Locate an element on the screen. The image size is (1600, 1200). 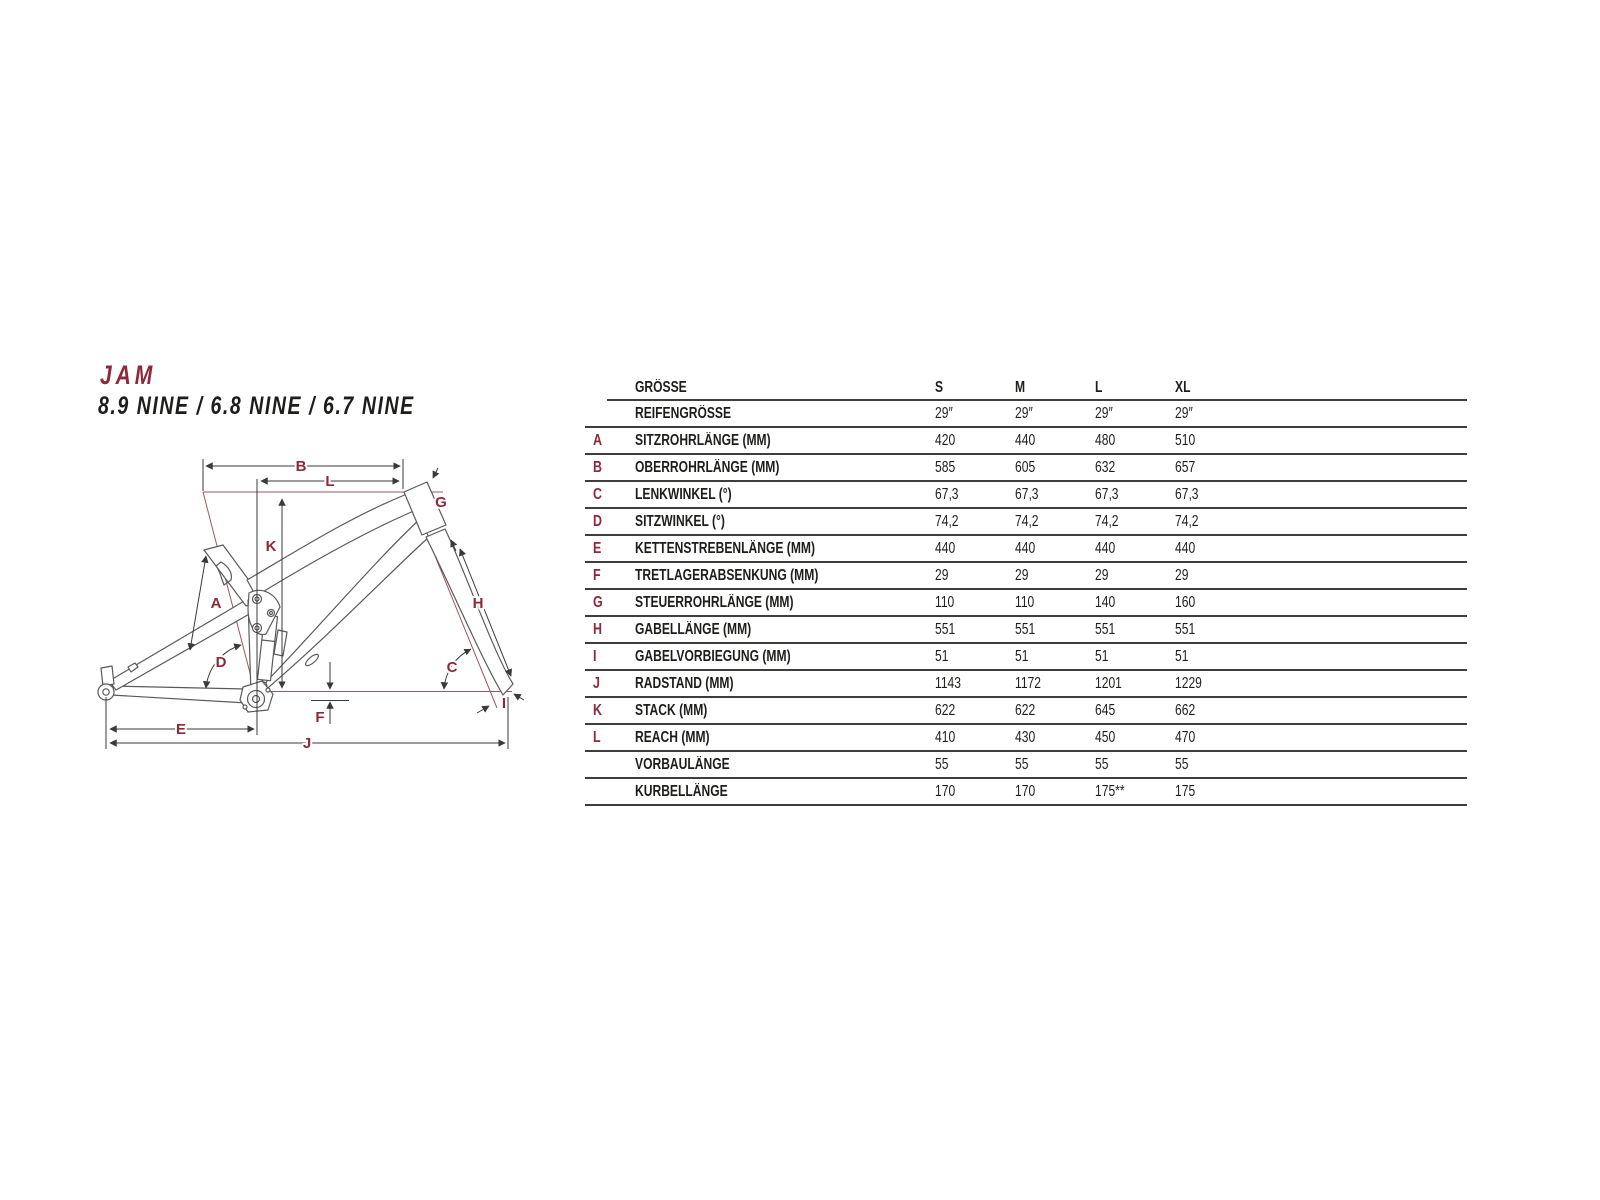
row-value-s: 55 is located at coordinates (942, 764).